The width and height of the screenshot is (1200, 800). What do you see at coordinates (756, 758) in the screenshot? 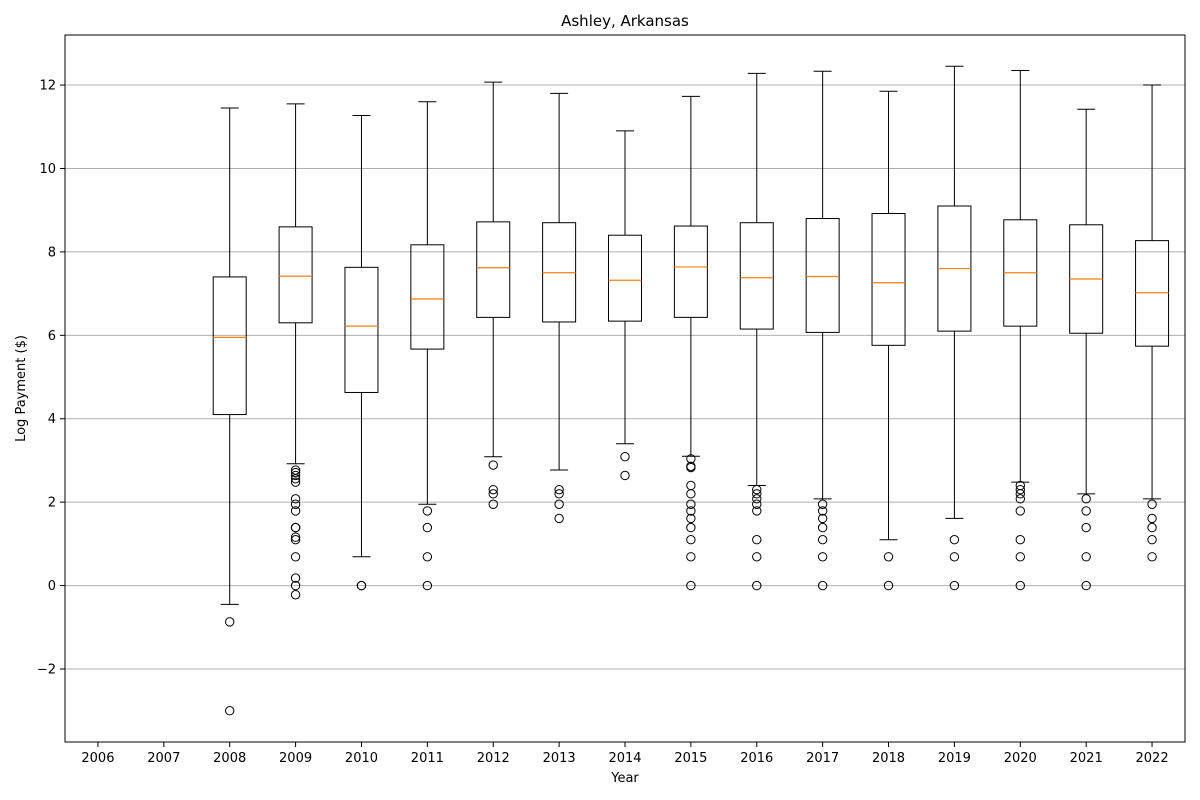
I see `x-tick-label: 2016` at bounding box center [756, 758].